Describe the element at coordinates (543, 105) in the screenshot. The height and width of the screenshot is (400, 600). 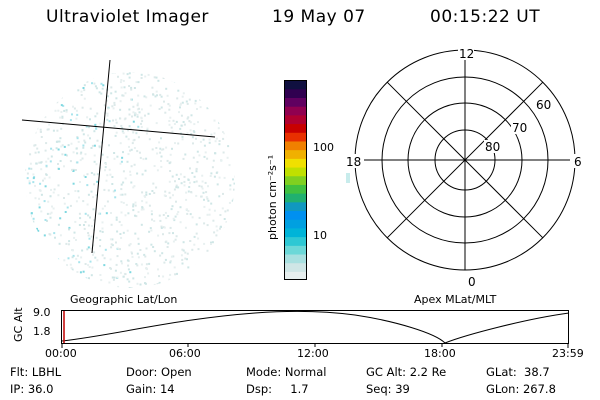
I see `lat-label-60: 60` at that location.